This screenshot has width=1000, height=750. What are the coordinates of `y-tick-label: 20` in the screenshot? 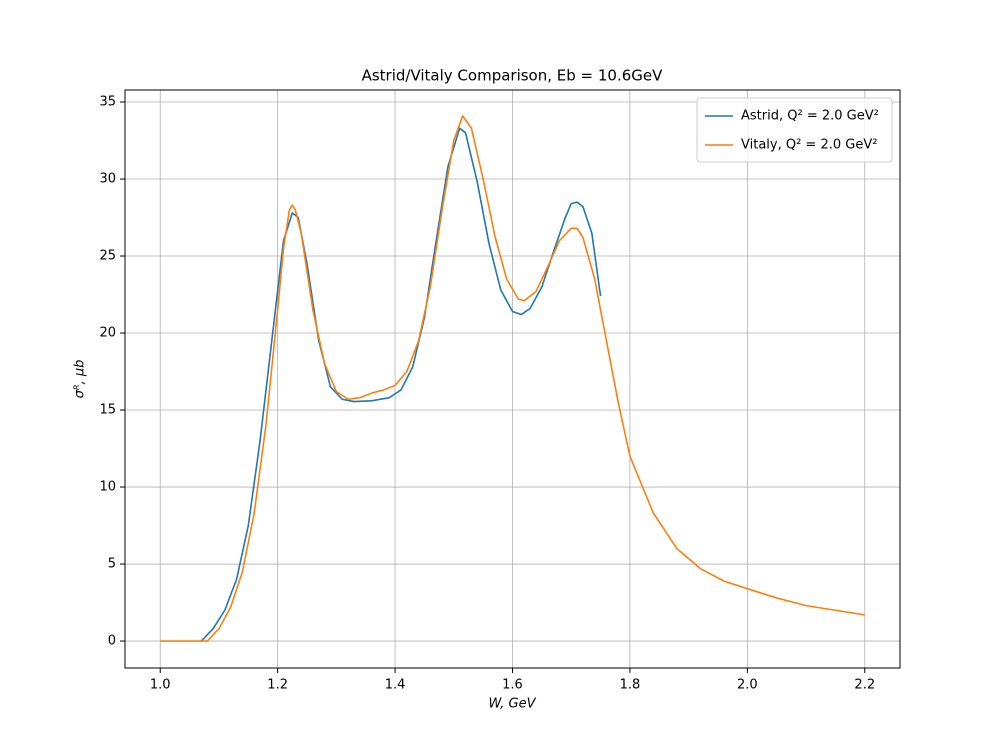 It's located at (107, 333).